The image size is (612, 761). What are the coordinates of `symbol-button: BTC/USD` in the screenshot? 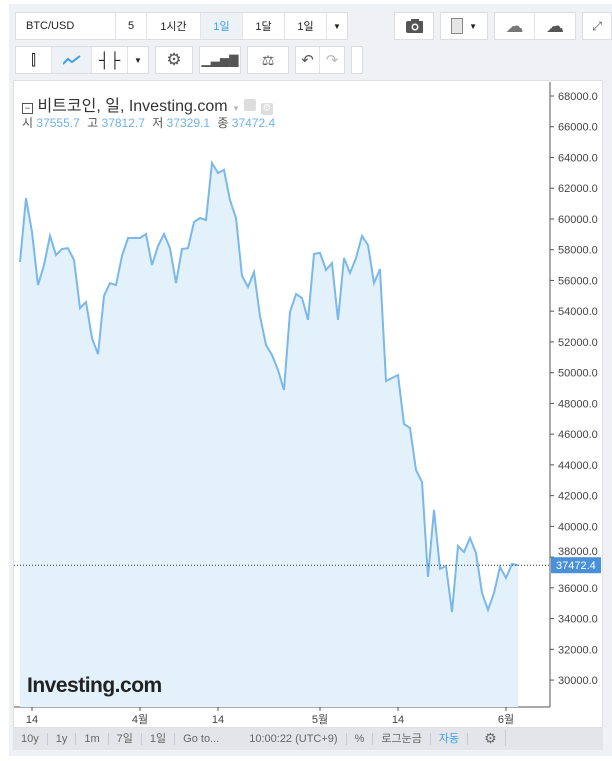 It's located at (66, 26).